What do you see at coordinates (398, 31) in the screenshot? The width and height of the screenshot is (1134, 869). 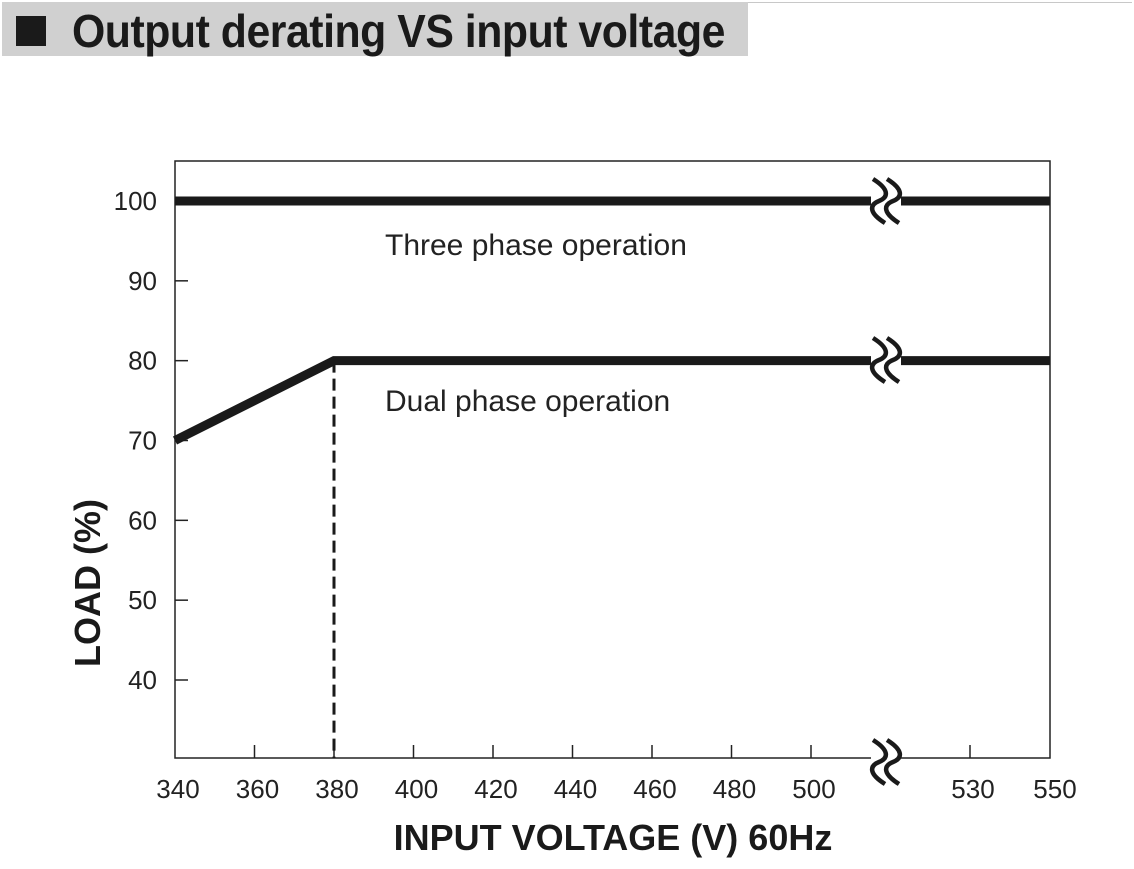 I see `chart-title: Output derating VS input voltage` at bounding box center [398, 31].